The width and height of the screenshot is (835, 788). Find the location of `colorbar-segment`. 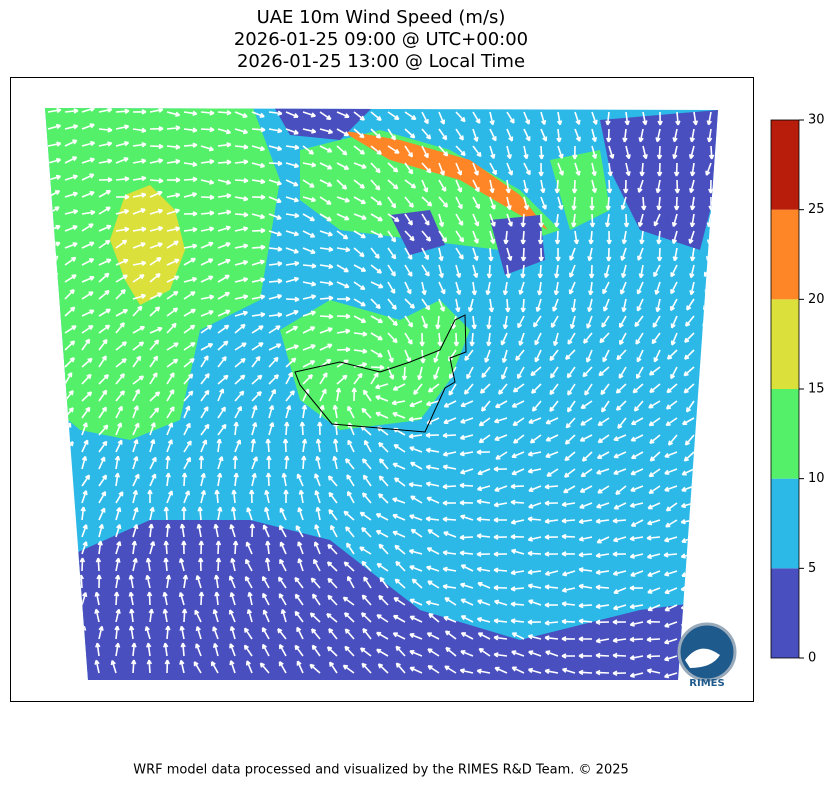

colorbar-segment is located at coordinates (785, 254).